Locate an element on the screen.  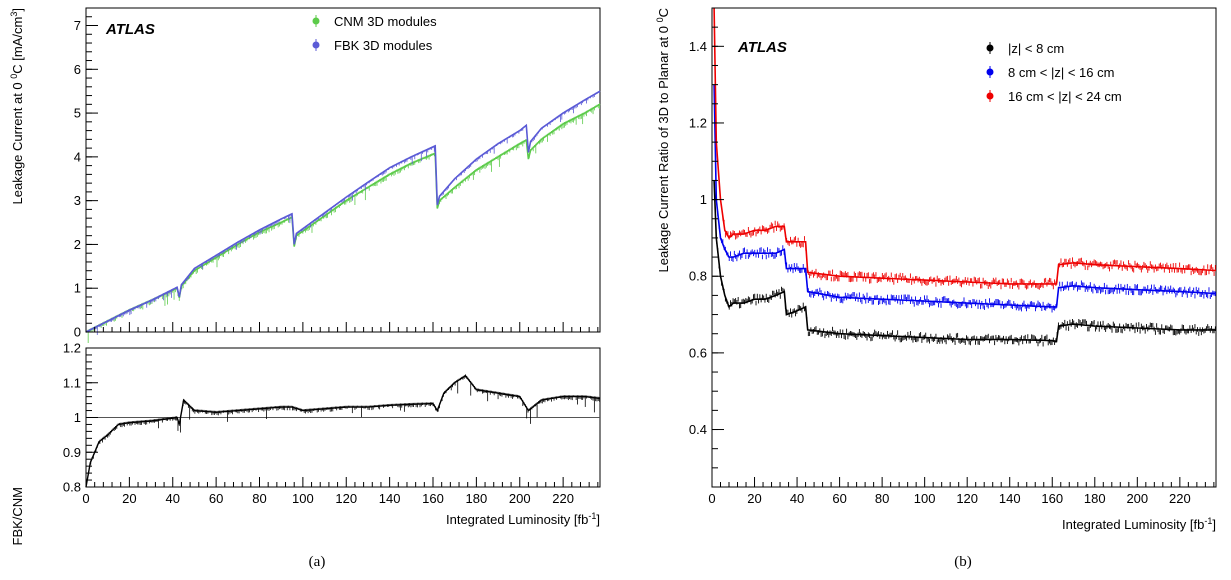
legend-inner-label: |z| < 8 cm is located at coordinates (1036, 48).